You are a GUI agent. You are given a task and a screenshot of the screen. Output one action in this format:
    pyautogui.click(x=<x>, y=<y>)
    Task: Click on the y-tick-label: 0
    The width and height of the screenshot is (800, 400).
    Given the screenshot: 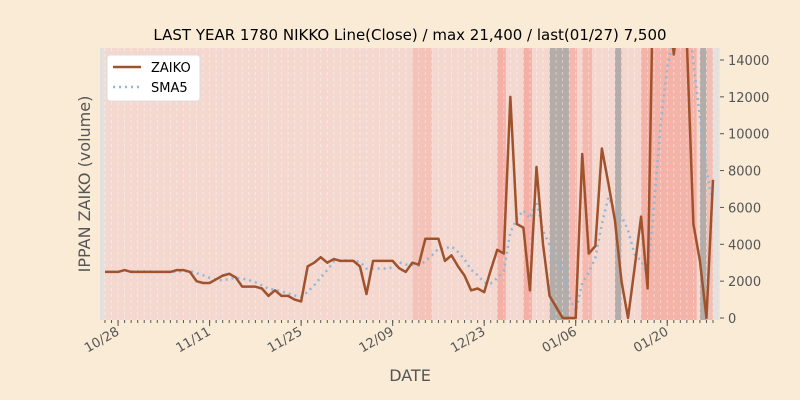 What is the action you would take?
    pyautogui.click(x=732, y=319)
    